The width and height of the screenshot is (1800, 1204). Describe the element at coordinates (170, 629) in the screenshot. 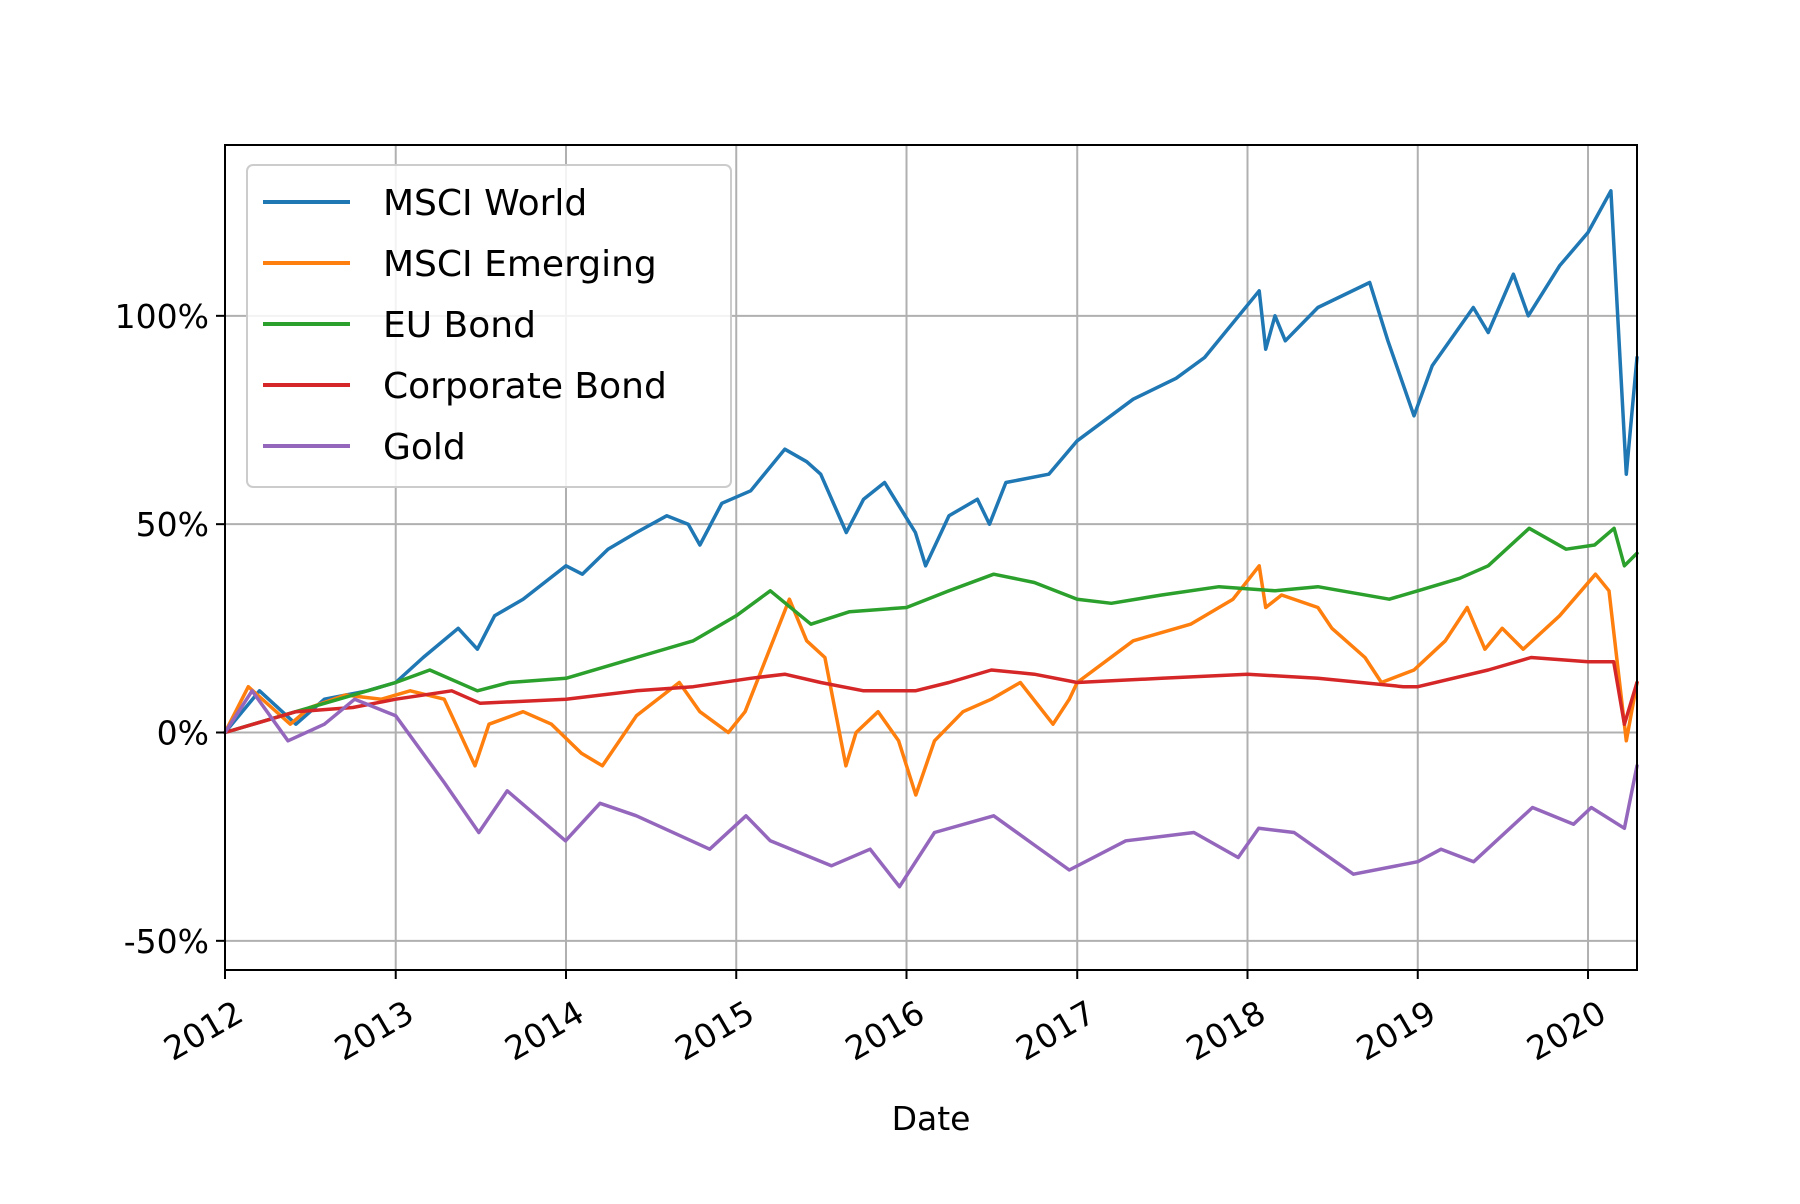

I see `y-axis-ticks: -50% 0% 50% 100%` at that location.